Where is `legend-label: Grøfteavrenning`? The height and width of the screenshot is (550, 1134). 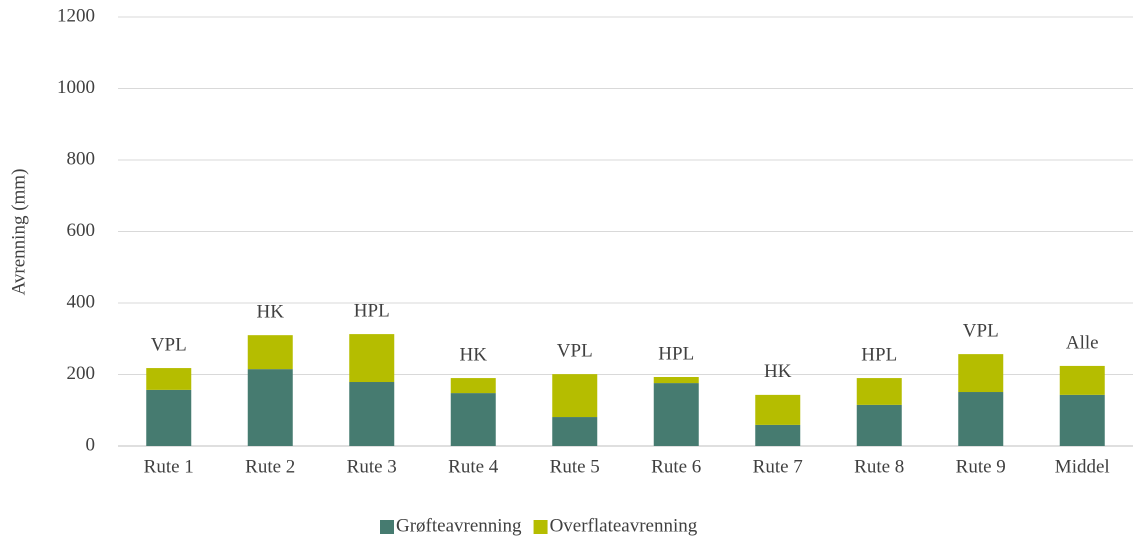
legend-label: Grøfteavrenning is located at coordinates (459, 525).